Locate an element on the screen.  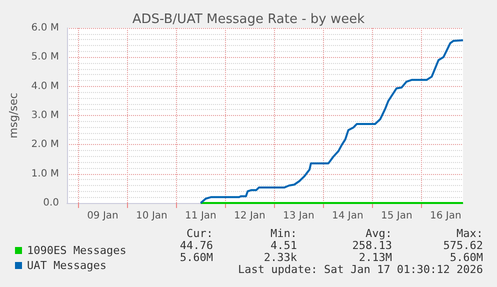
y-tick-label: 2.0 M is located at coordinates (45, 144).